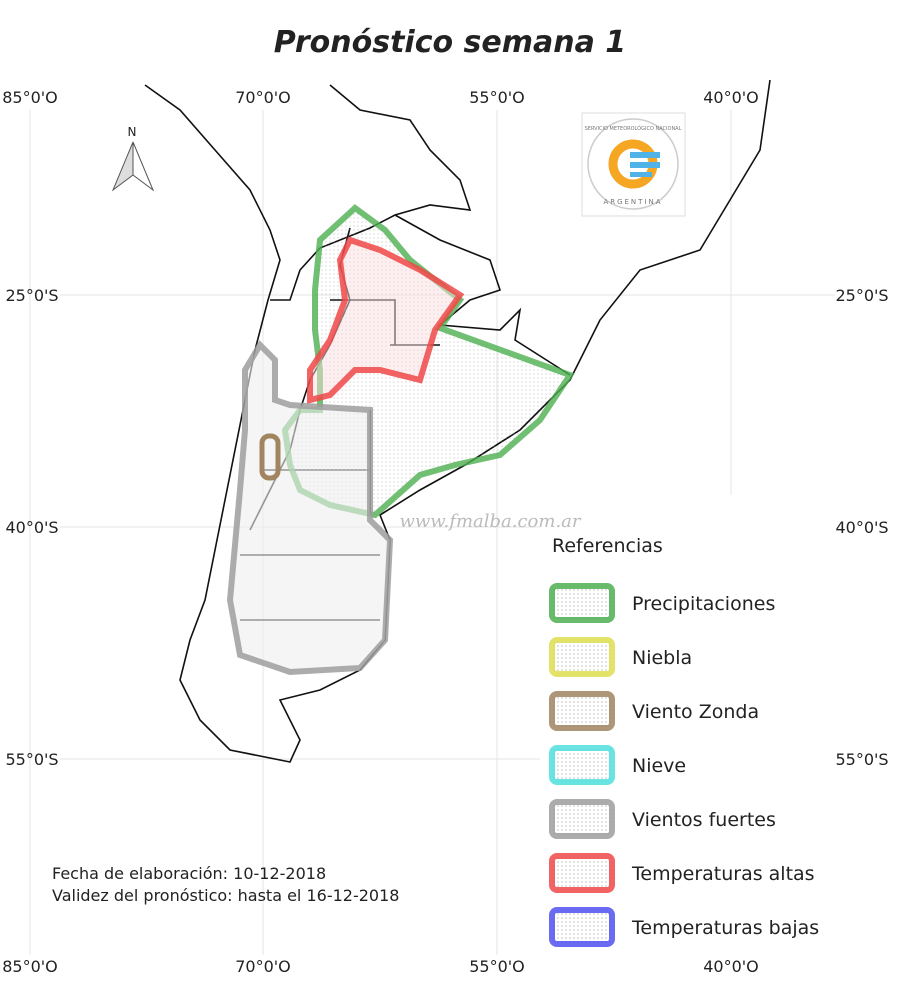  What do you see at coordinates (632, 202) in the screenshot?
I see `logo-text: ARGENTINA` at bounding box center [632, 202].